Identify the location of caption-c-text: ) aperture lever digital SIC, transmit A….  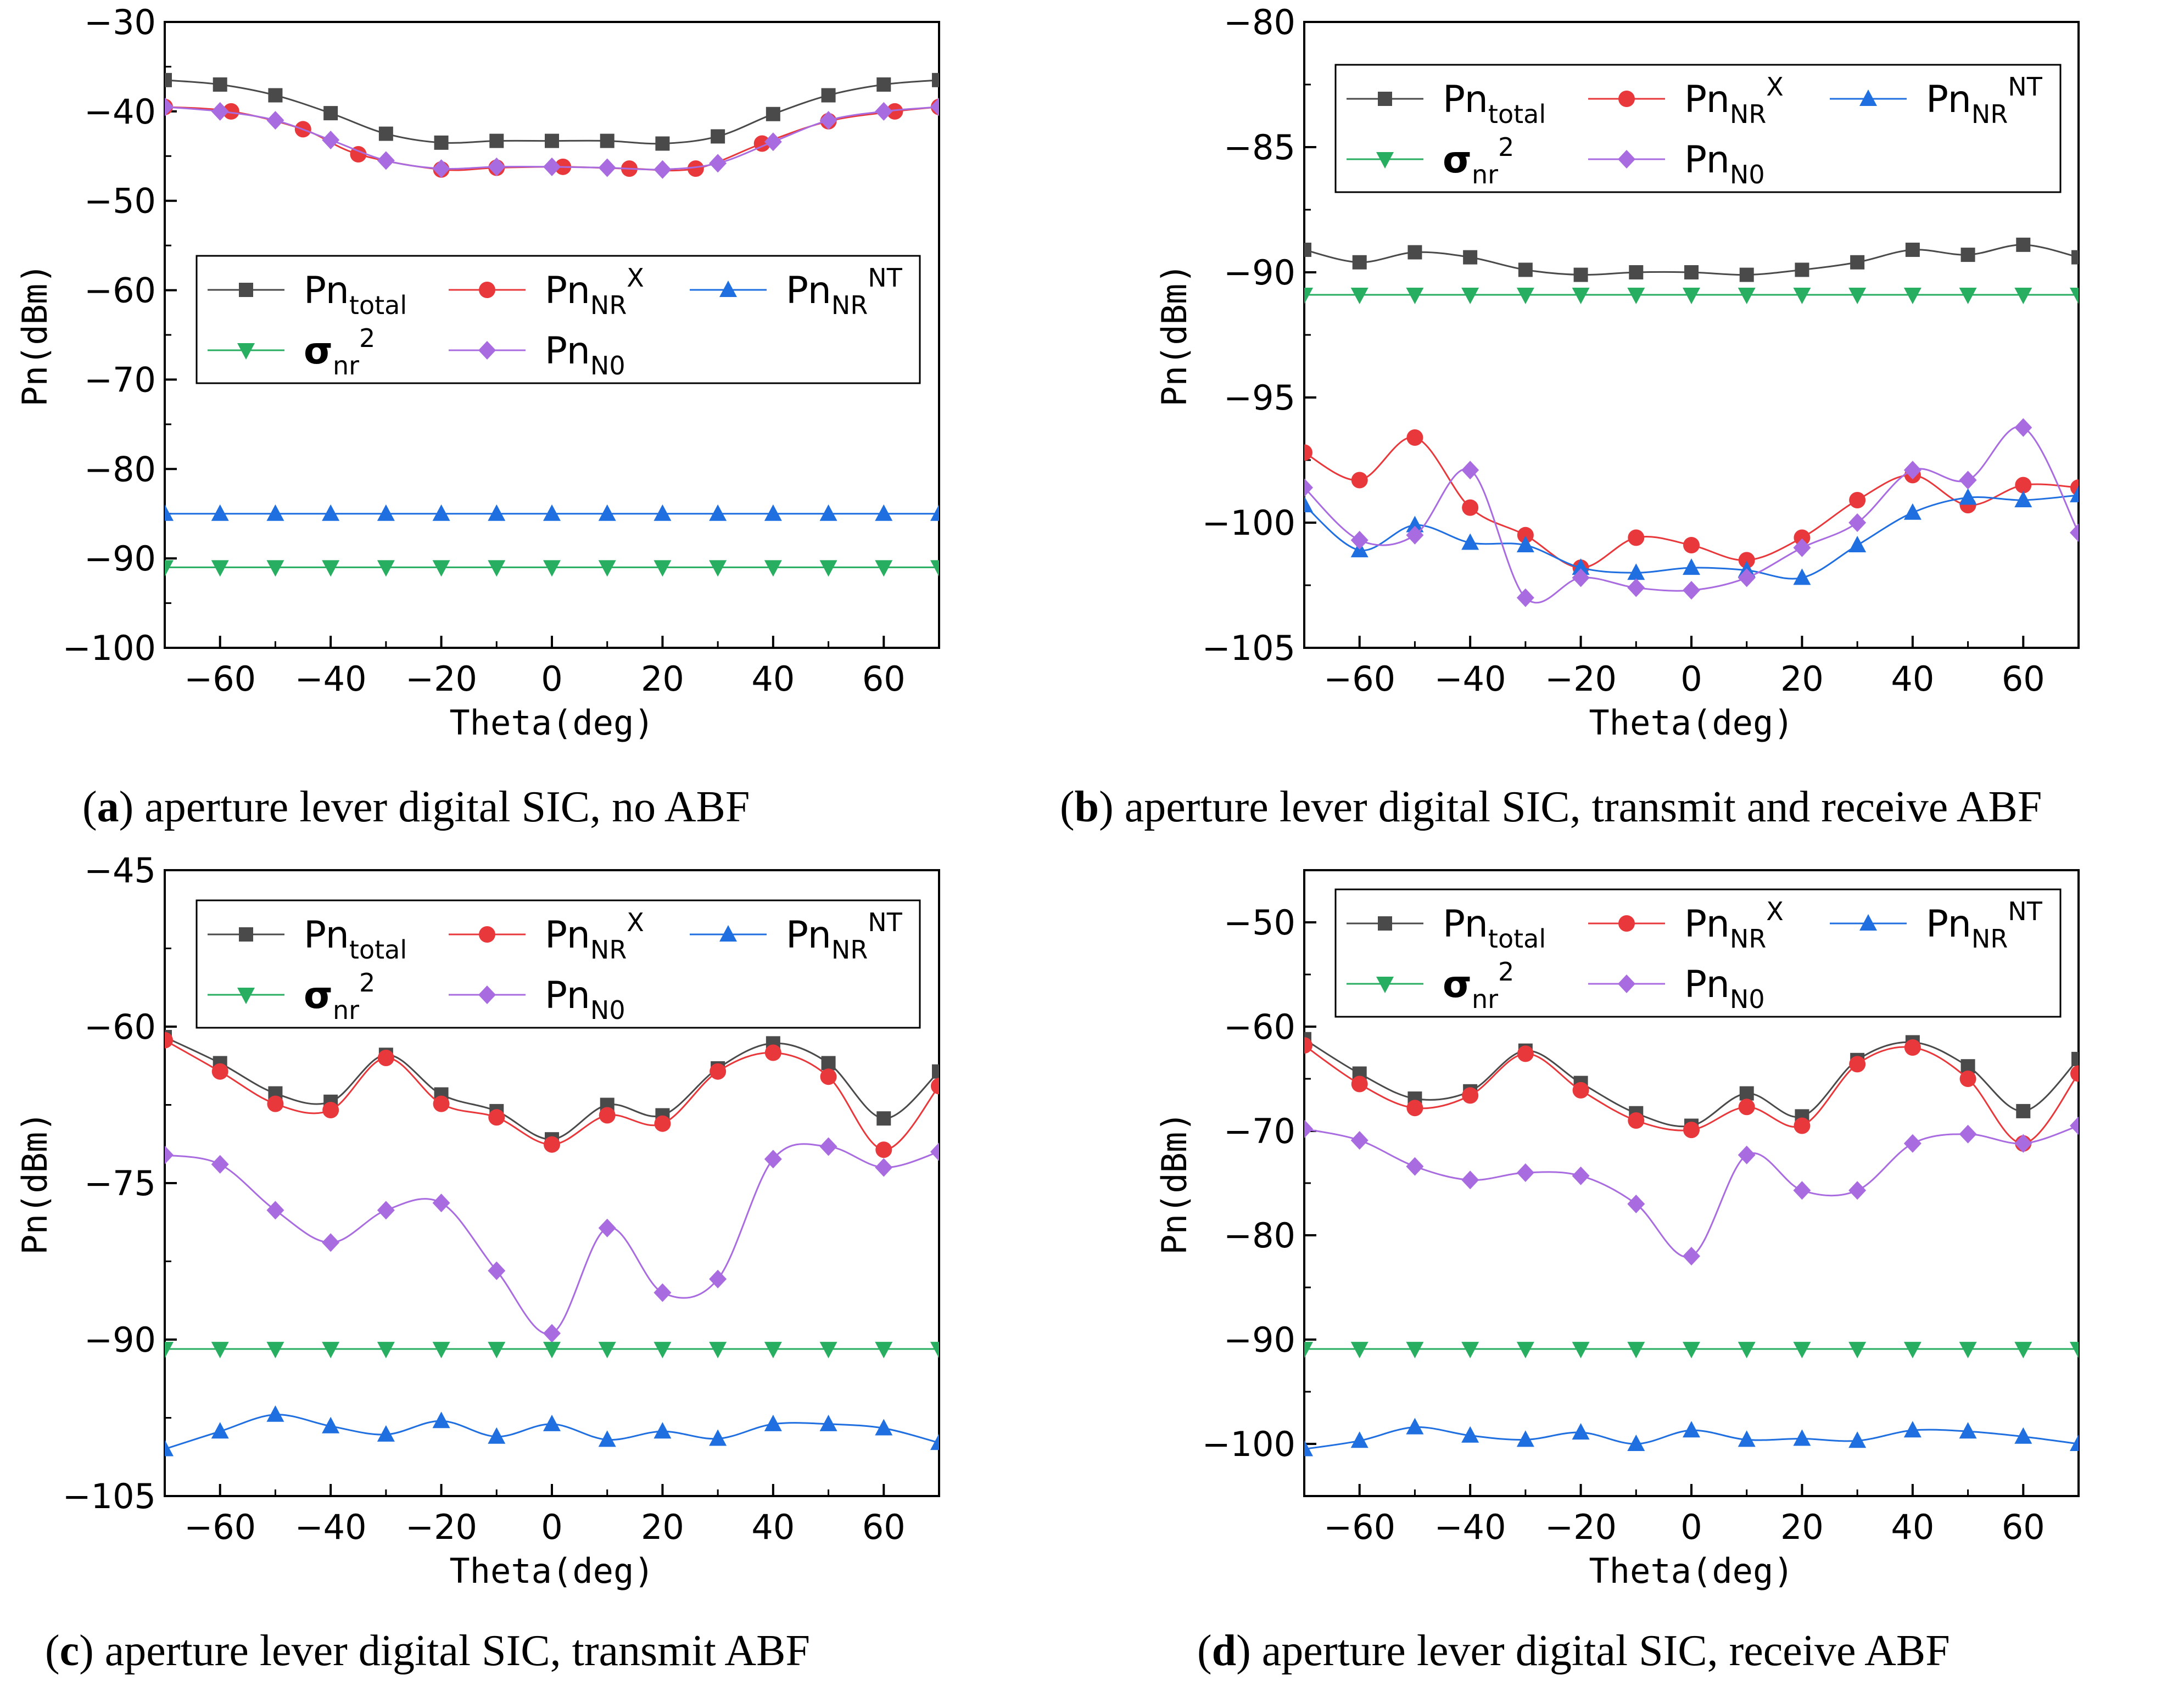
(445, 1651).